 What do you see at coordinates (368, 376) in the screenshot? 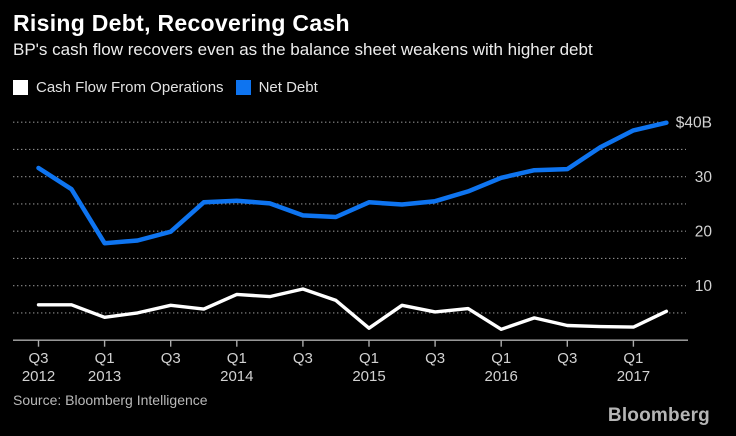
I see `x-axis-label-year: 2015` at bounding box center [368, 376].